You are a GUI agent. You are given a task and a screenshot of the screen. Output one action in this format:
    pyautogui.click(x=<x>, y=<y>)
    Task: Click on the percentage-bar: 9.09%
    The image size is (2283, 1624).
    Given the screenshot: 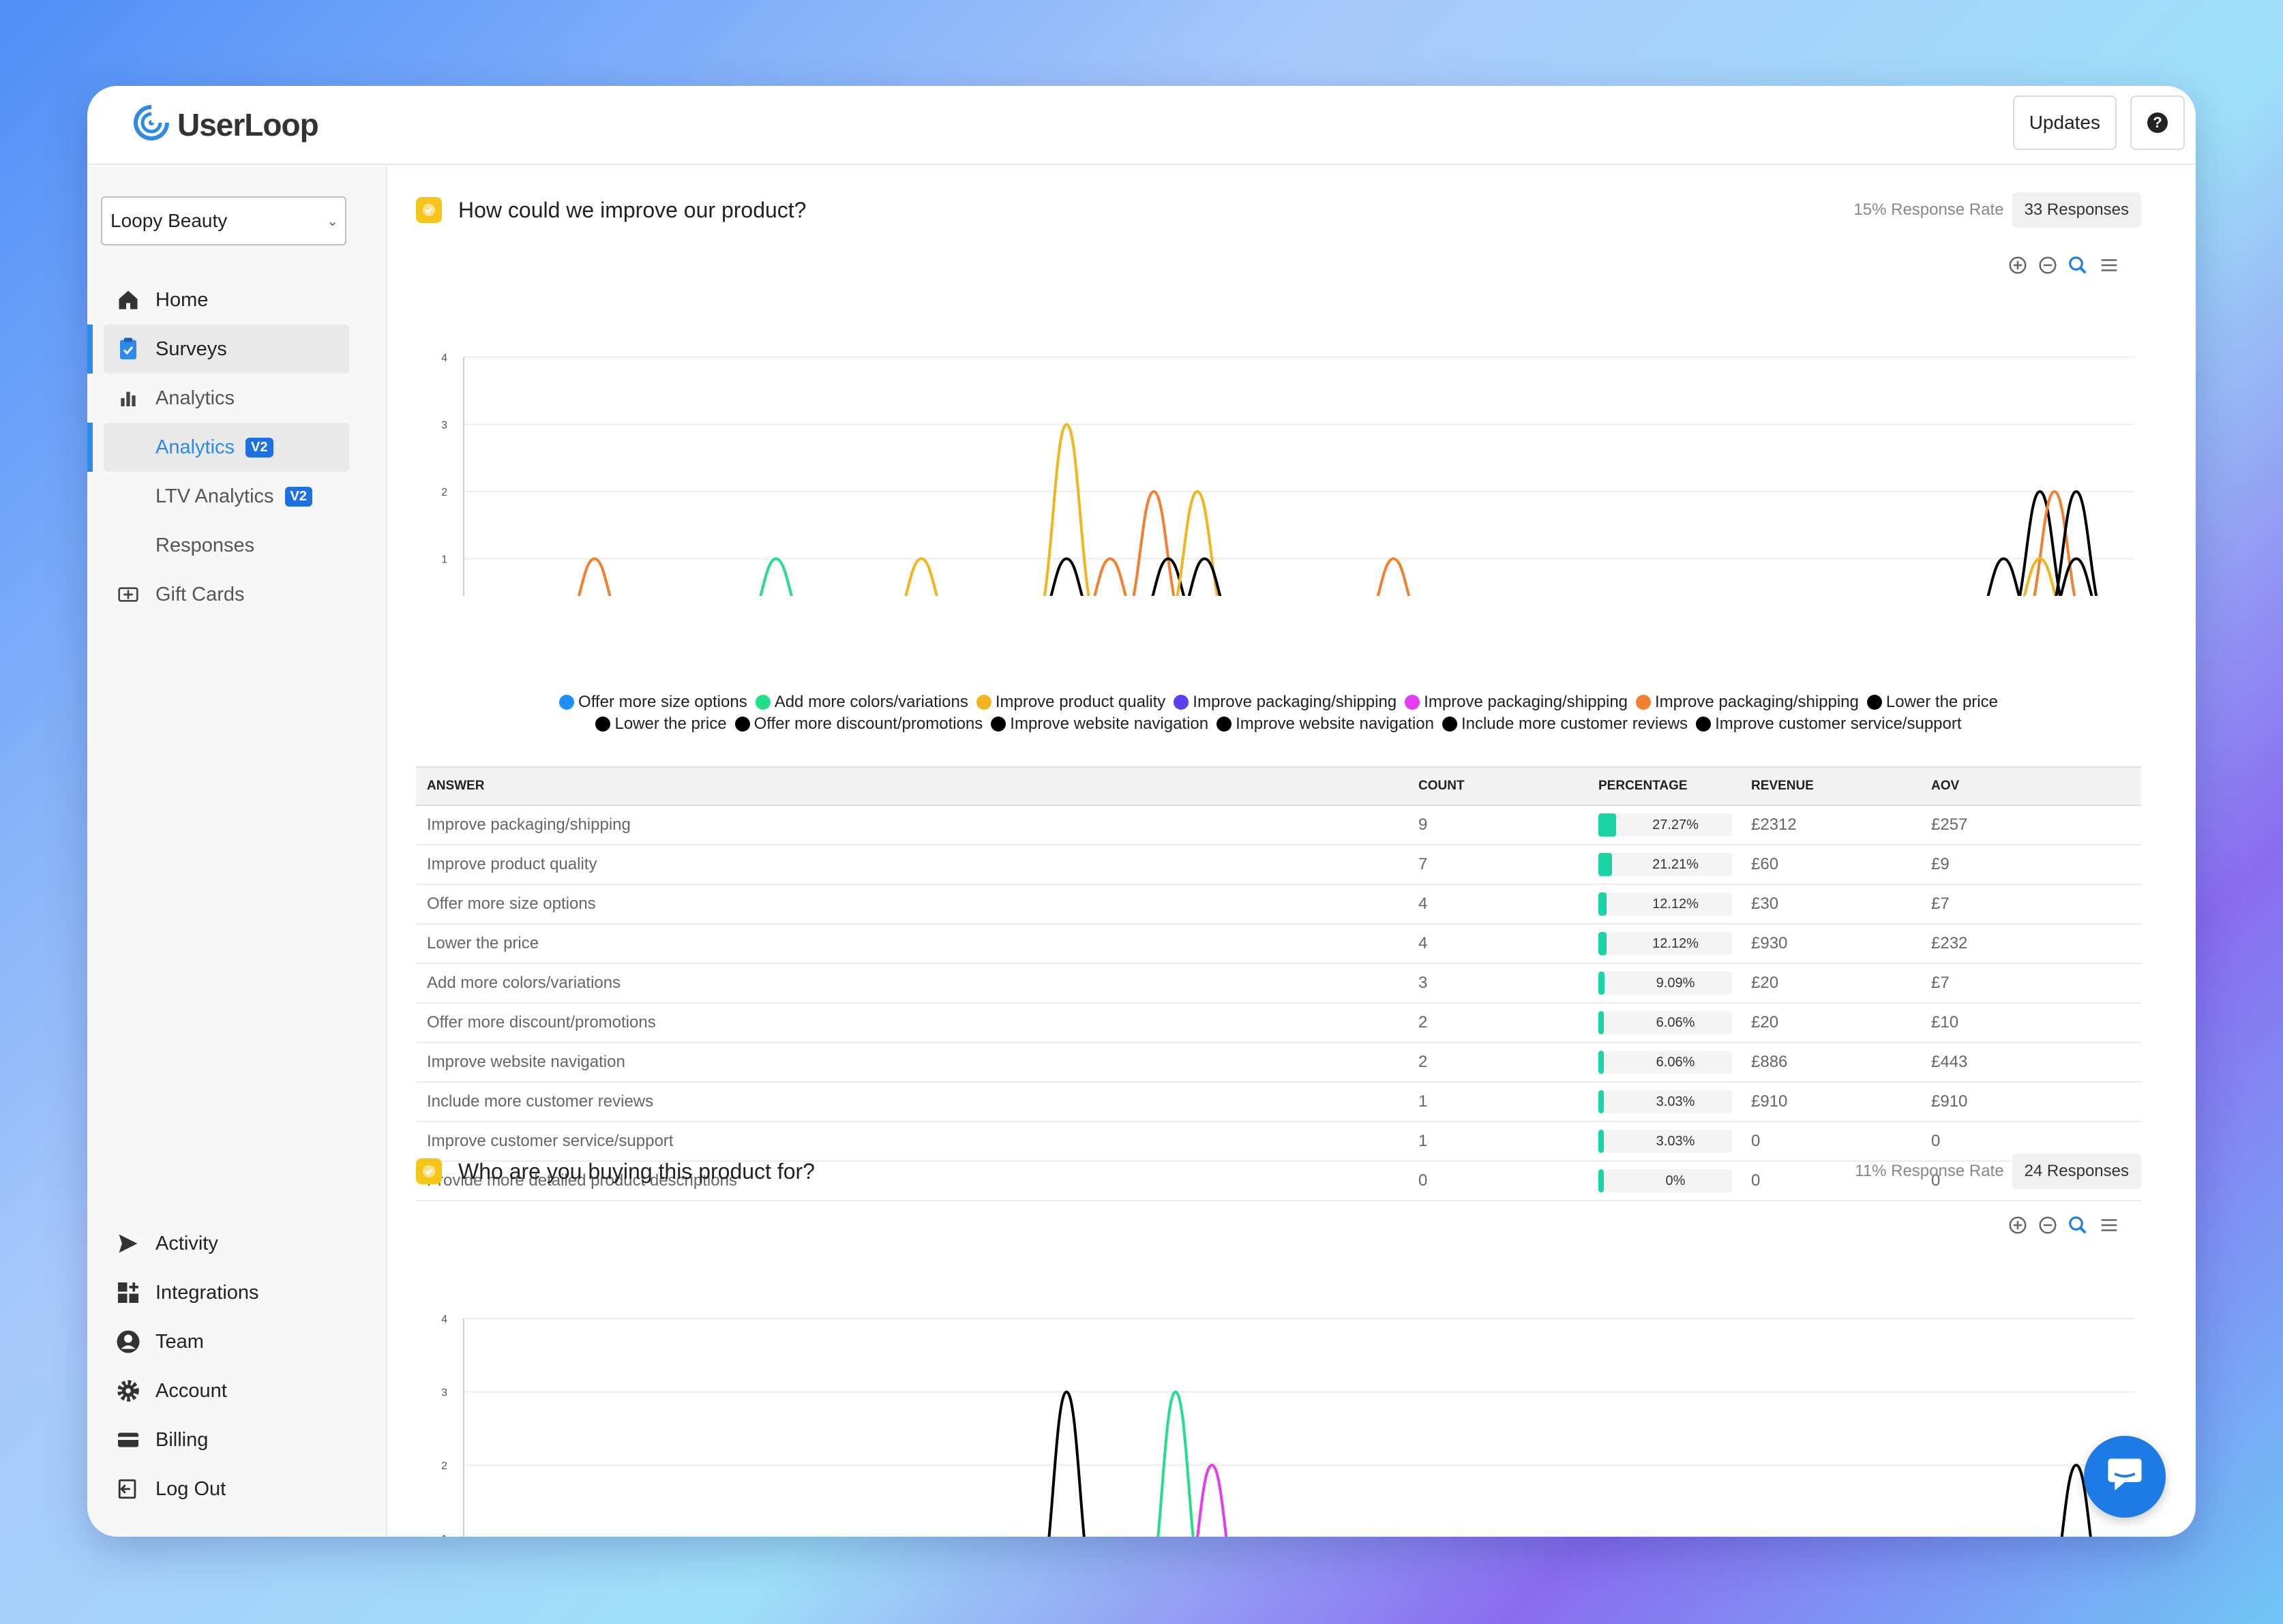 What is the action you would take?
    pyautogui.click(x=1665, y=983)
    